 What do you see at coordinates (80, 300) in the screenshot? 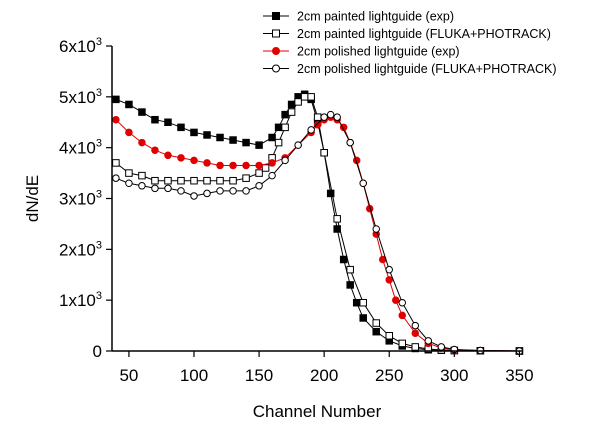
I see `y-tick-label: 1x10³` at bounding box center [80, 300].